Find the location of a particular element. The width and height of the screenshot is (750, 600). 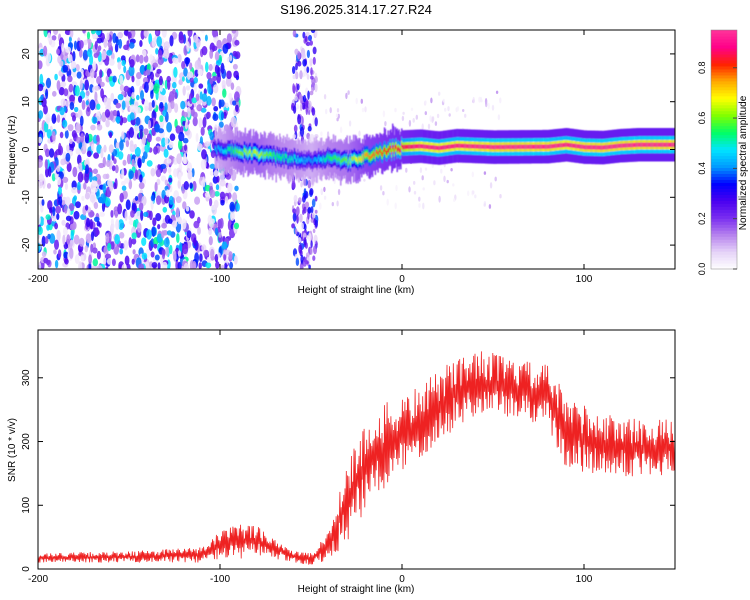

spectrogram-ridge is located at coordinates (444, 154).